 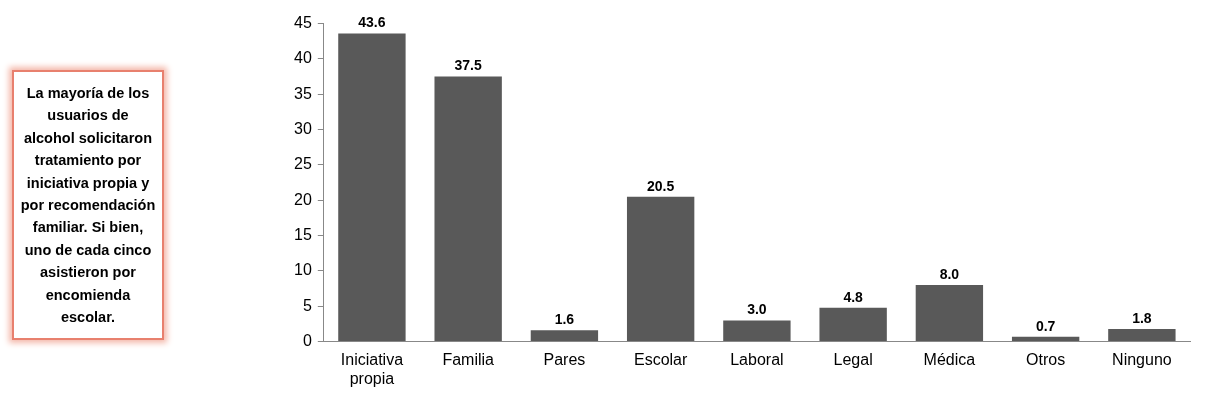 I want to click on x-tick-label: Ninguno, so click(x=1142, y=359).